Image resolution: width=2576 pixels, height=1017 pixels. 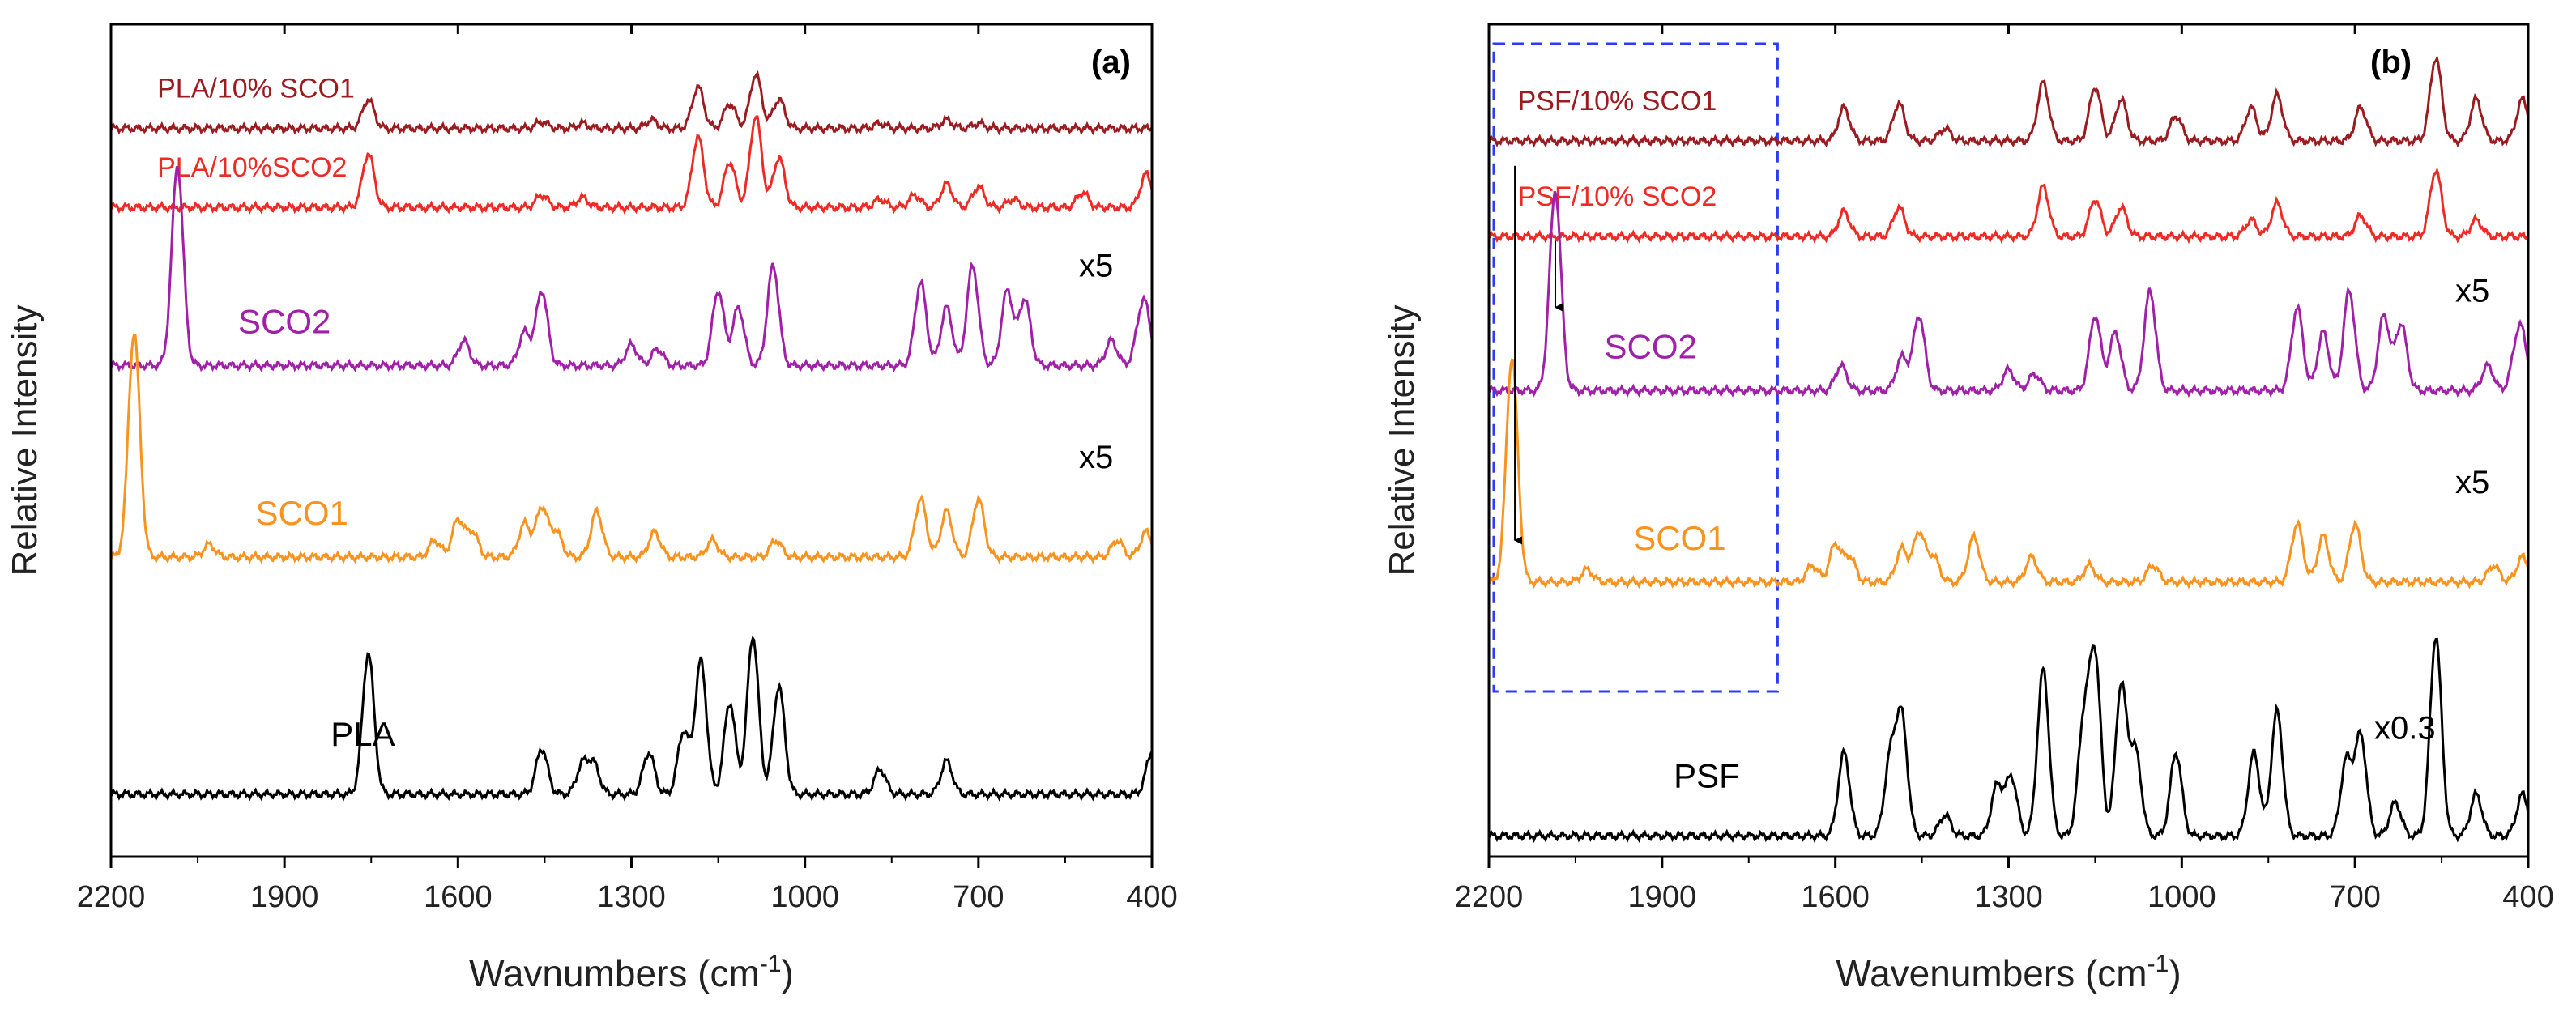 I want to click on series-label: PLA/10% SCO1, so click(x=256, y=89).